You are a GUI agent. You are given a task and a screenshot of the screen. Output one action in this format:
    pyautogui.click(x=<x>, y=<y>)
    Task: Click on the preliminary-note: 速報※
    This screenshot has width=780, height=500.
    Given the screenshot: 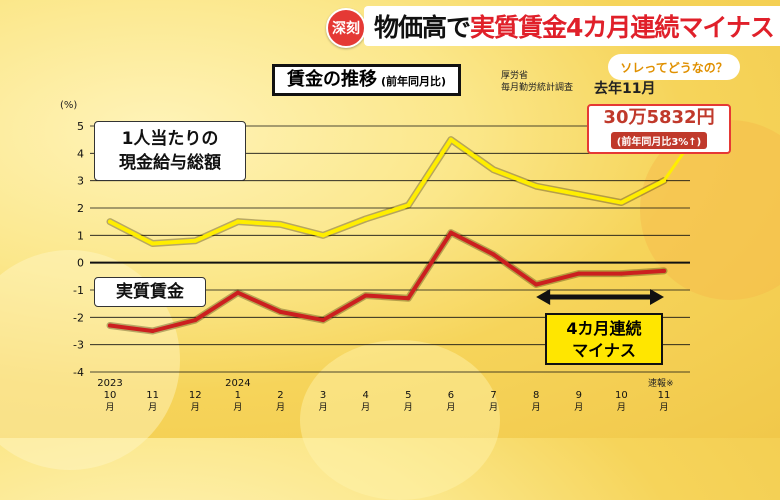 What is the action you would take?
    pyautogui.click(x=661, y=384)
    